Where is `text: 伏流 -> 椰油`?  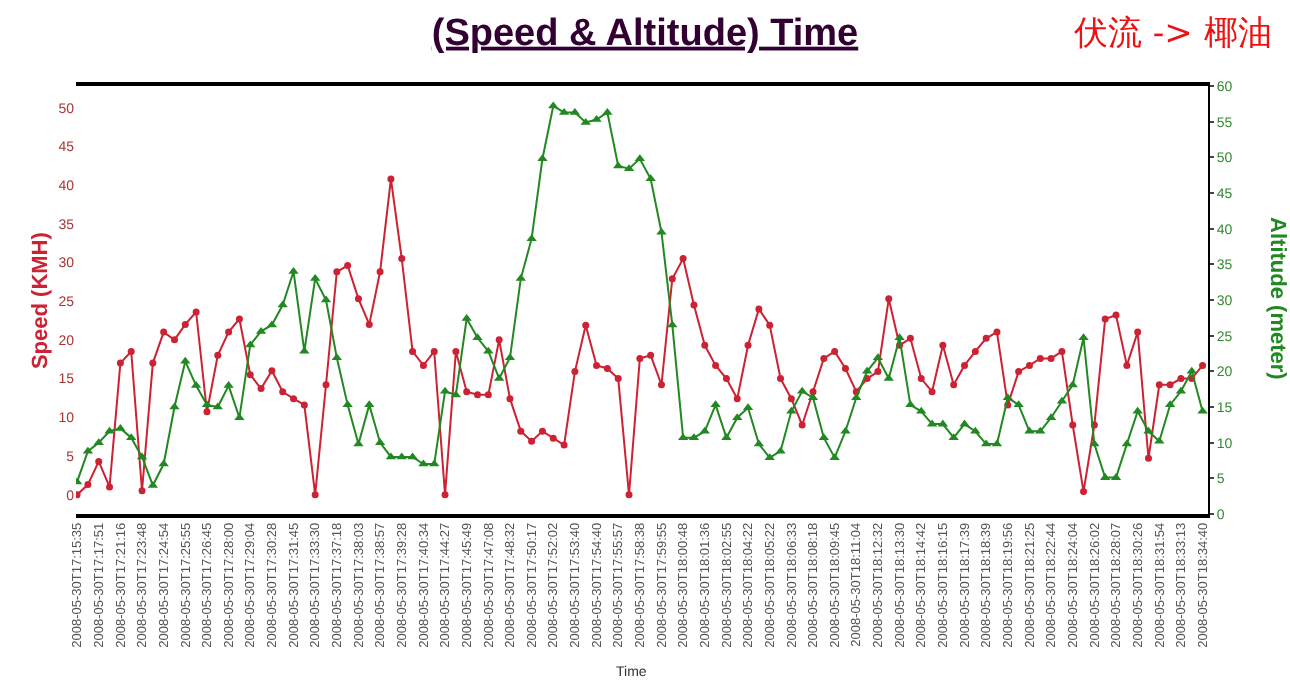 text: 伏流 -> 椰油 is located at coordinates (1173, 34).